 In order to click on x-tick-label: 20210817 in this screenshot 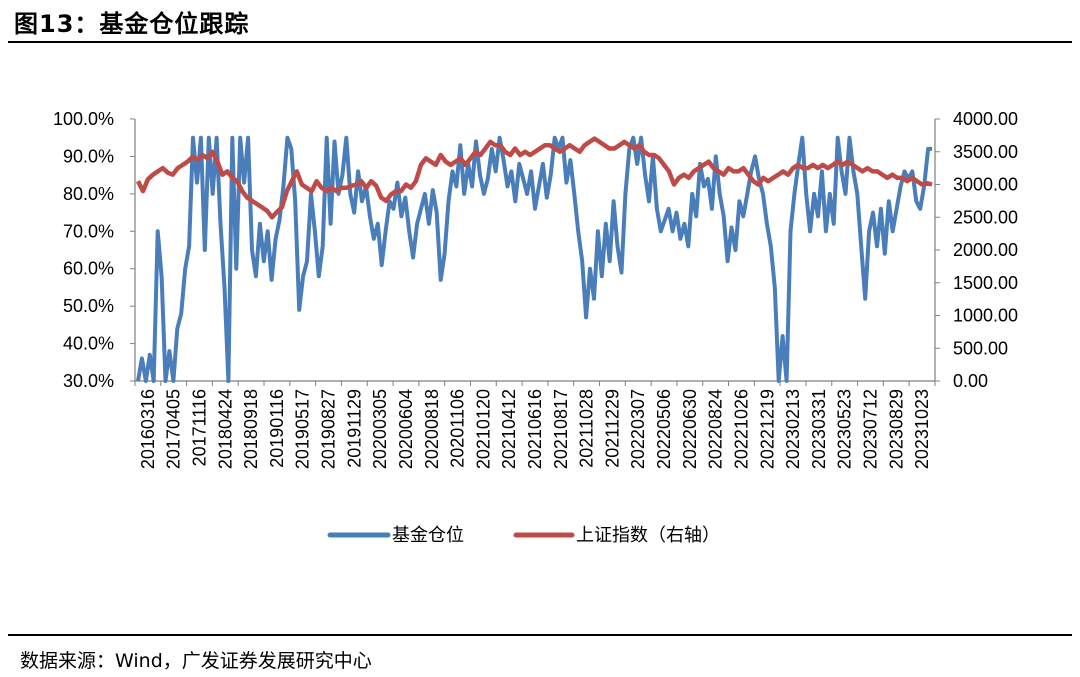, I will do `click(561, 429)`.